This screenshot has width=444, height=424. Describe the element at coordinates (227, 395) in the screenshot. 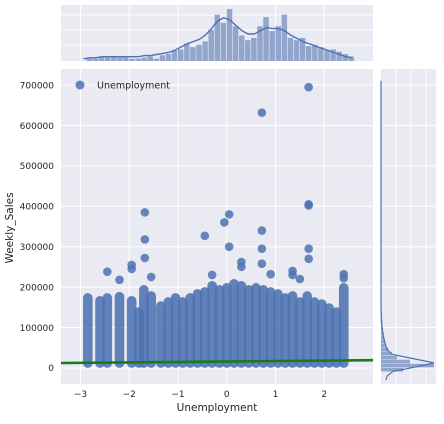

I see `x-tick-label: 0` at that location.